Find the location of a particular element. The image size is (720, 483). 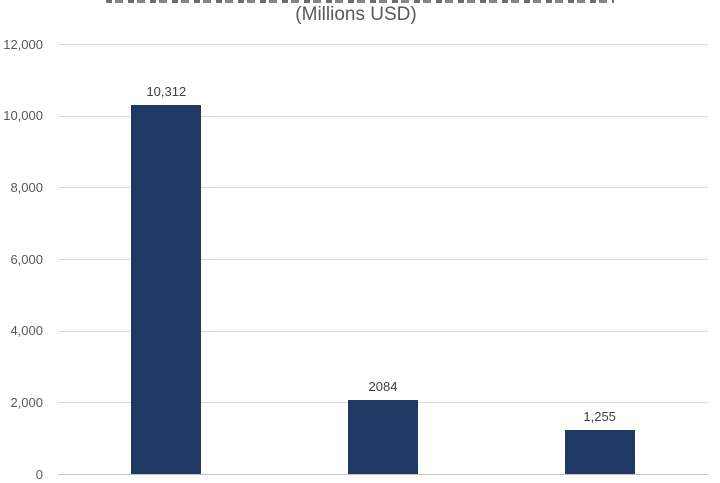

y-axis-tick-label: 0 is located at coordinates (39, 474).